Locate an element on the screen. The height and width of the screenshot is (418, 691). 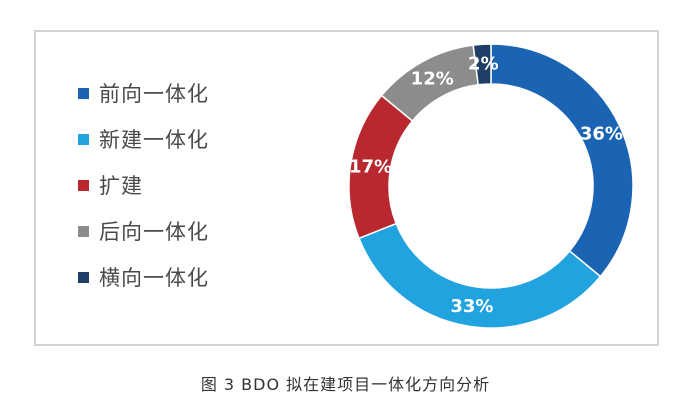
data-label: 2% is located at coordinates (483, 64).